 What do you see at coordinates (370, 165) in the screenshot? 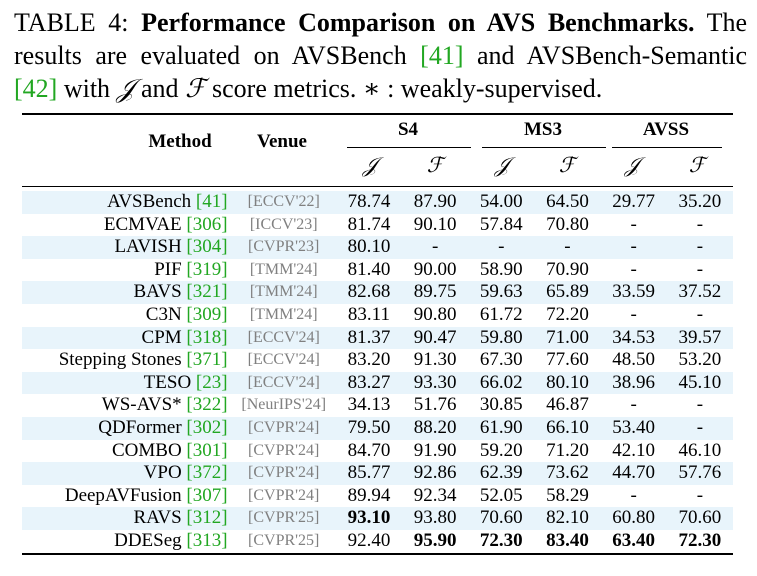
I see `s4-j-header: 𝒥` at bounding box center [370, 165].